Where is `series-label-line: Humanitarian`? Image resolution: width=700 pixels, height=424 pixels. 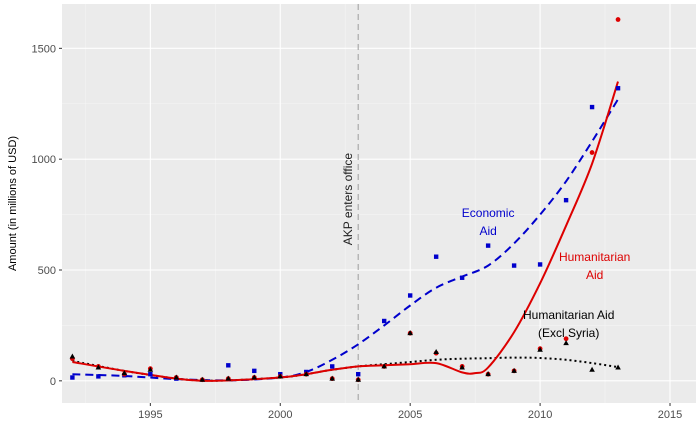 series-label-line: Humanitarian is located at coordinates (594, 257).